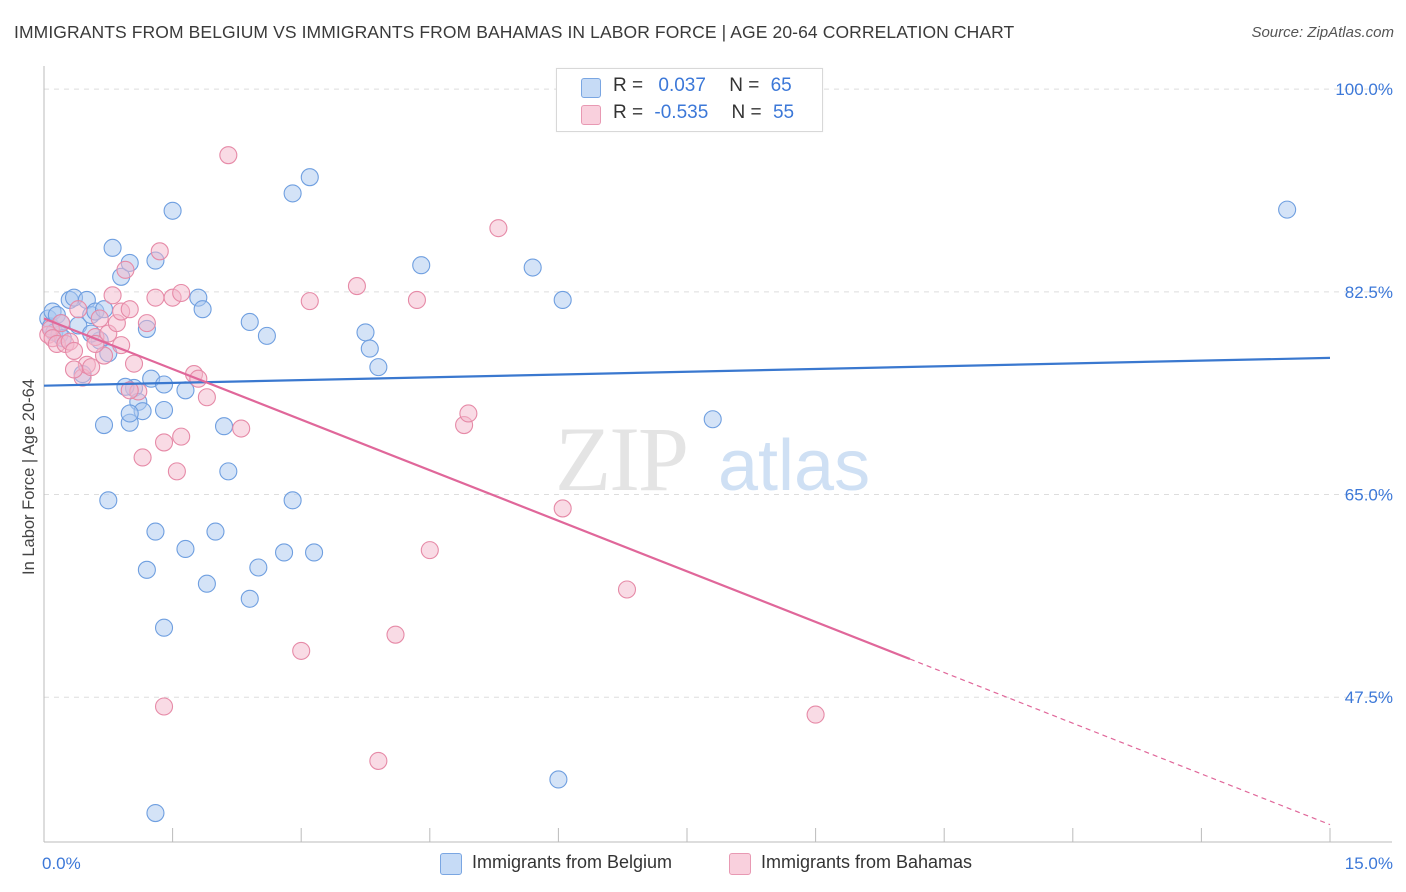 Image resolution: width=1406 pixels, height=892 pixels. What do you see at coordinates (61, 863) in the screenshot?
I see `x-tick-label: 0.0%` at bounding box center [61, 863].